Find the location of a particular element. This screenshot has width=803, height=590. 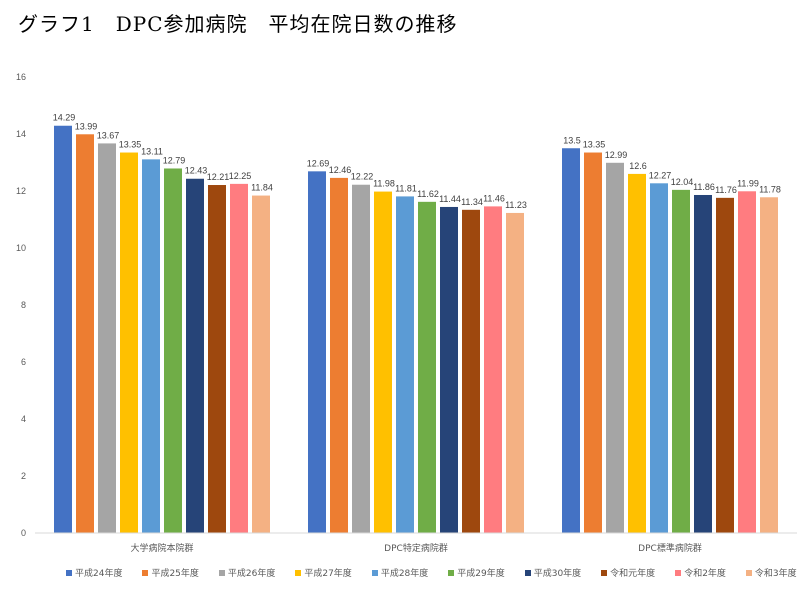

data-label: 11.98 is located at coordinates (384, 184).